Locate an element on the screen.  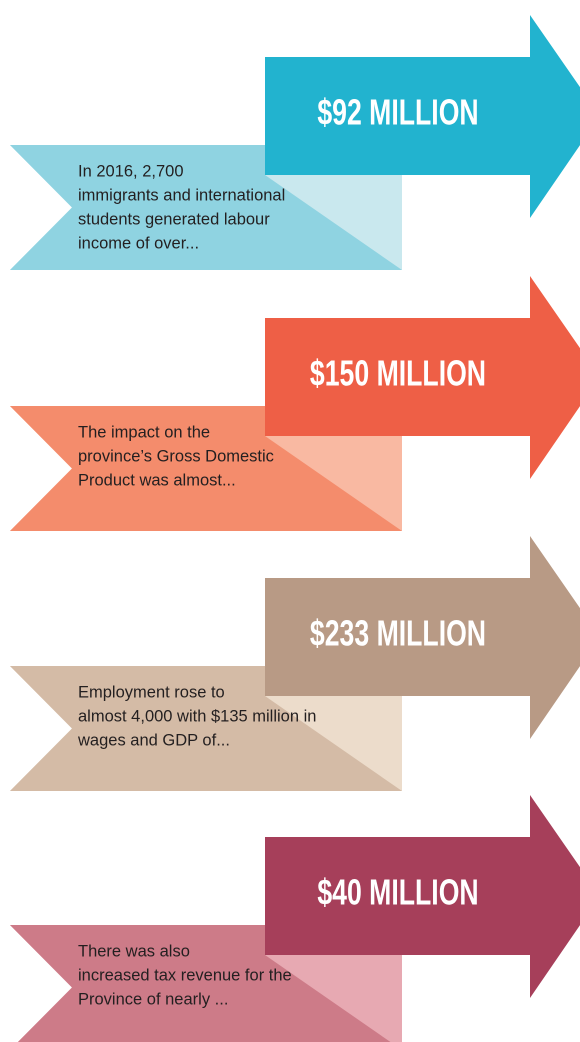
description-line: In 2016, 2,700 is located at coordinates (131, 171).